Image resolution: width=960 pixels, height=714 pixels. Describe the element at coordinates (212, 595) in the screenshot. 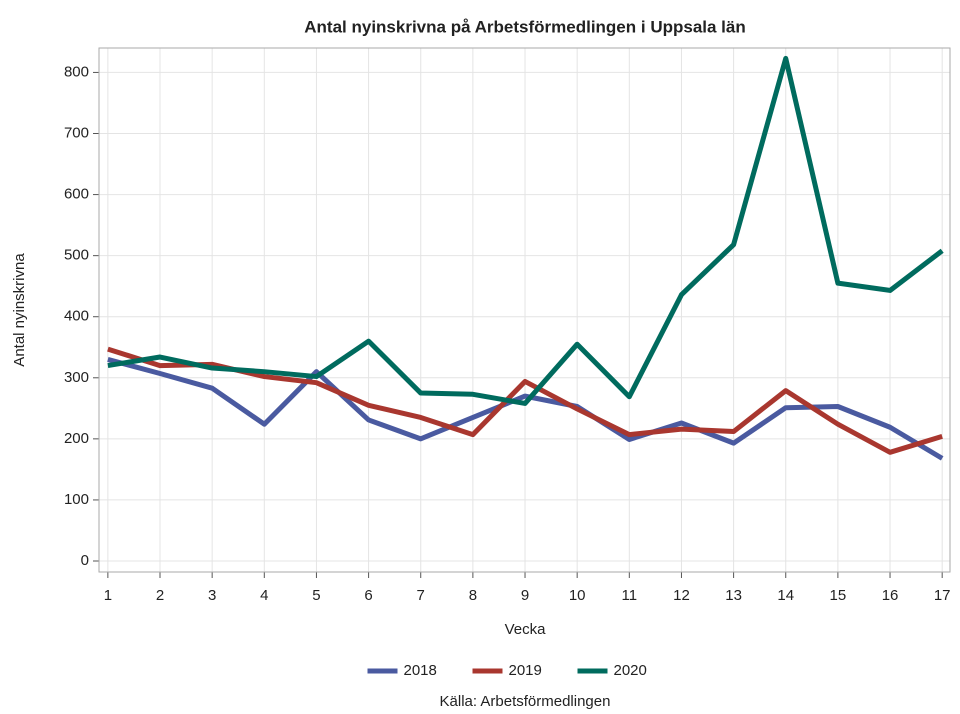

I see `x-tick-label: 3` at that location.